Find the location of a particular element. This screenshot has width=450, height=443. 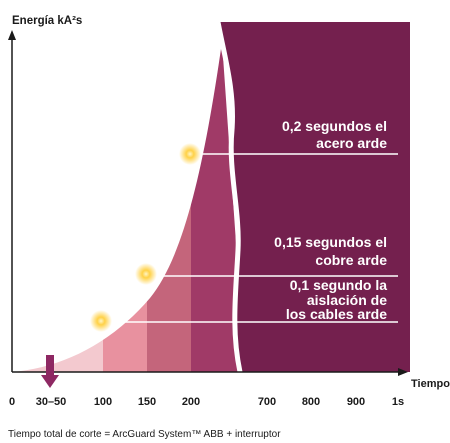

flash-point-cable is located at coordinates (101, 321).